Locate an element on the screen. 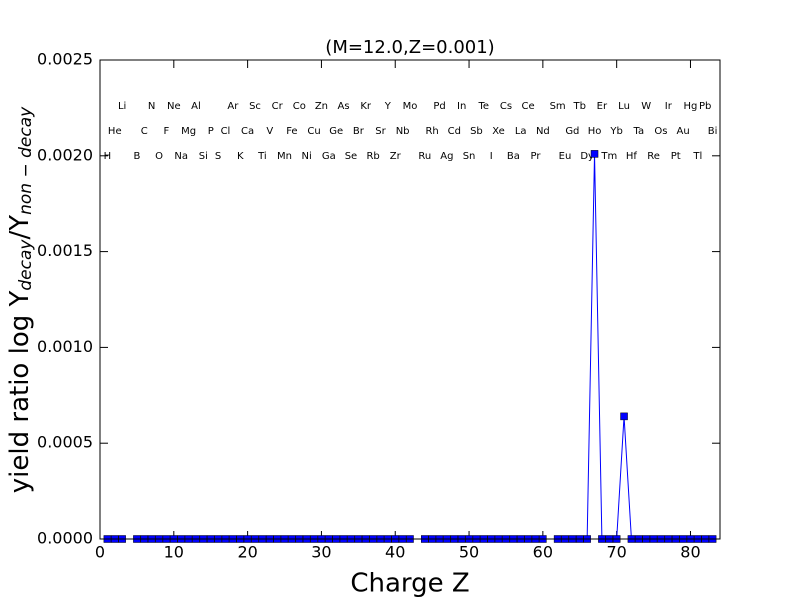  element-label: Mn is located at coordinates (284, 156).